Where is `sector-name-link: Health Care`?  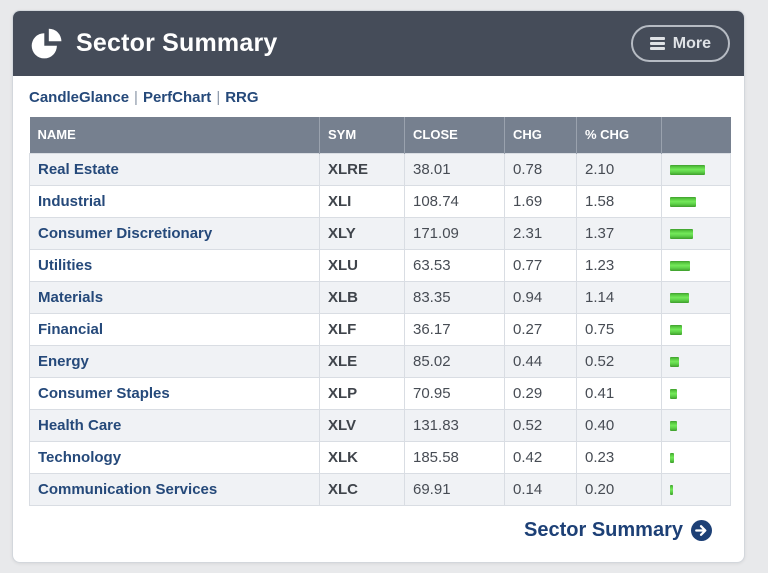
sector-name-link: Health Care is located at coordinates (80, 425).